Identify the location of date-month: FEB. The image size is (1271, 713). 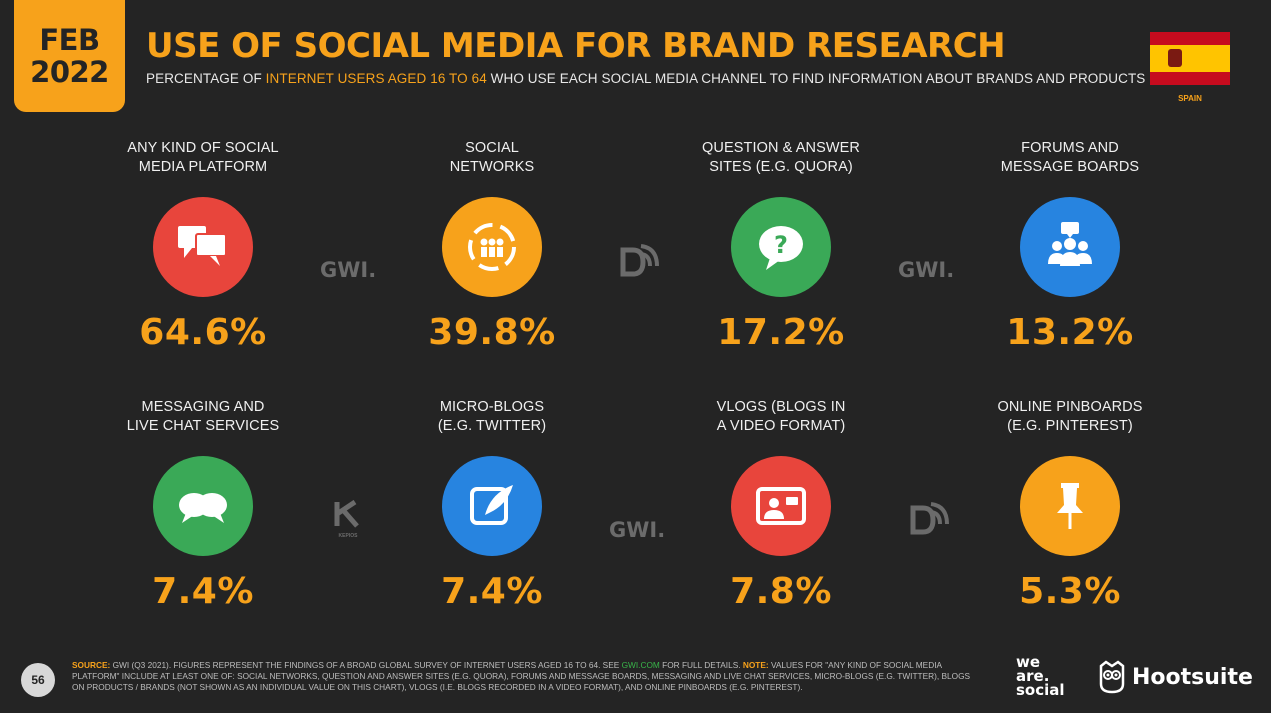
(69, 40).